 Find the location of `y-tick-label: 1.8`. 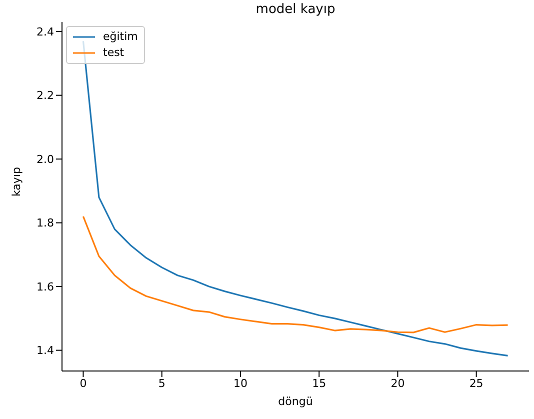

y-tick-label: 1.8 is located at coordinates (45, 223).